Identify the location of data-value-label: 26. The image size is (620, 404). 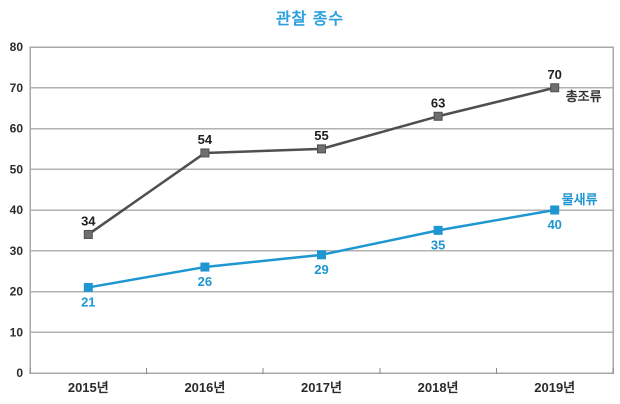
(205, 281).